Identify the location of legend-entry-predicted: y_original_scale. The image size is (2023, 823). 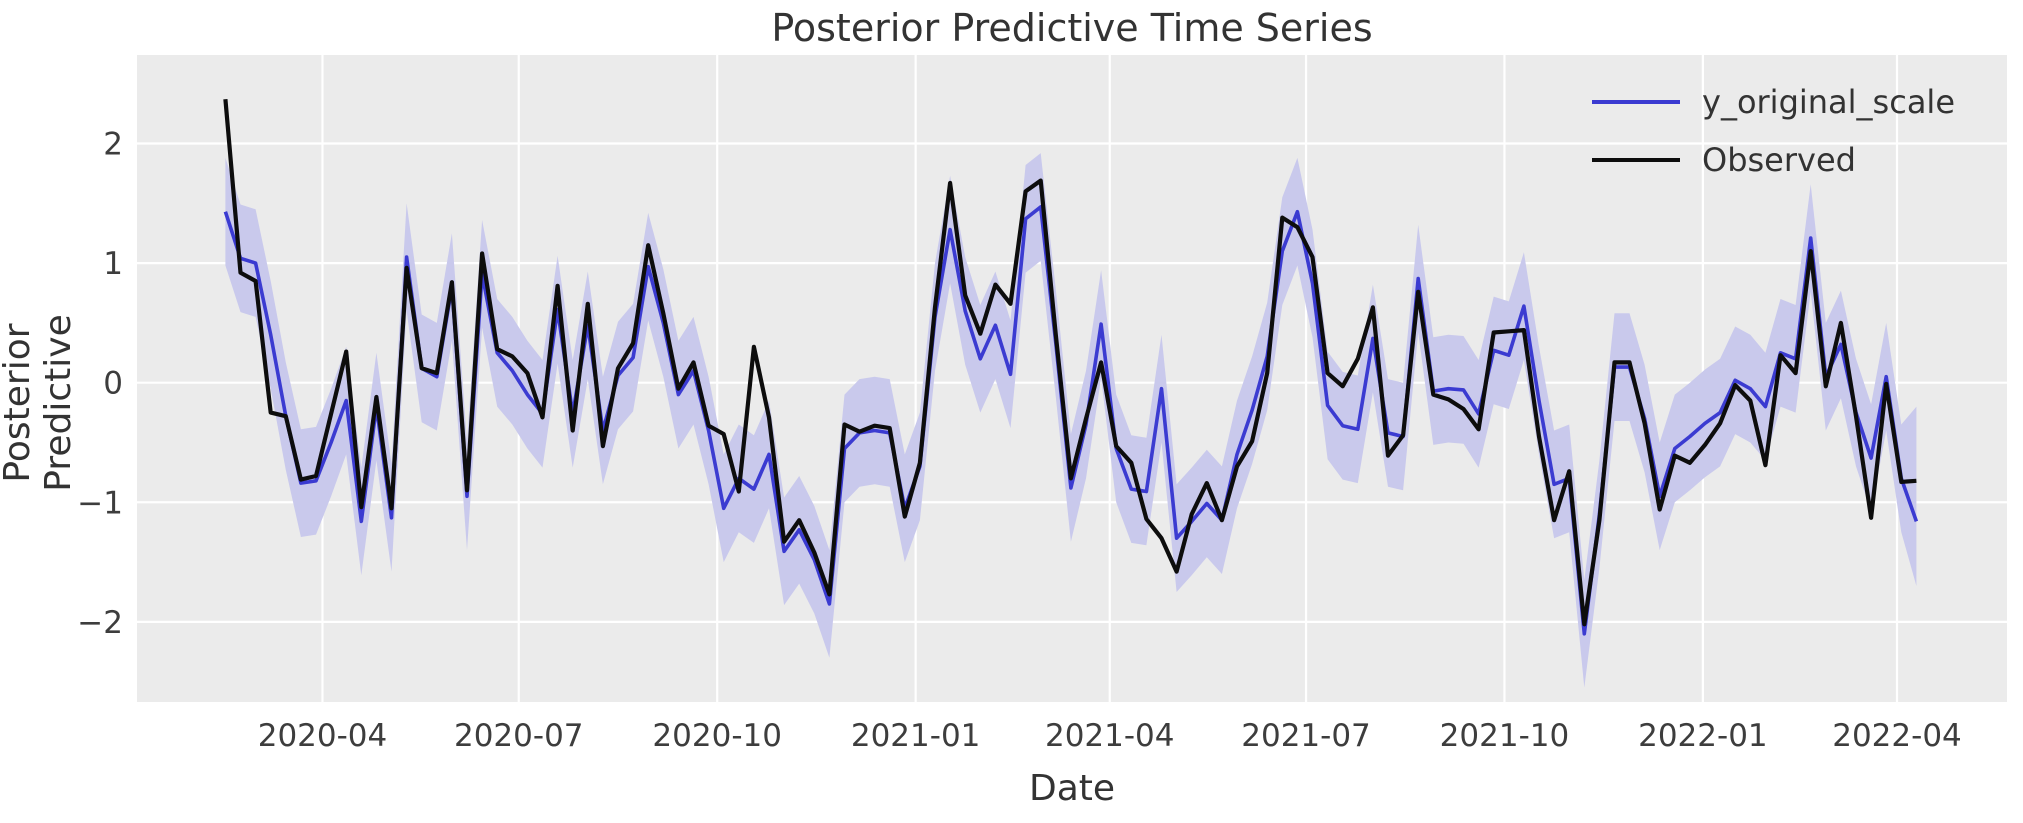
(1773, 102).